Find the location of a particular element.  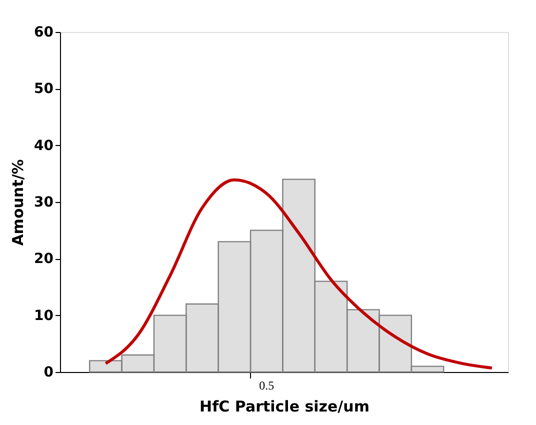

y-axis-title: Amount/% is located at coordinates (18, 202).